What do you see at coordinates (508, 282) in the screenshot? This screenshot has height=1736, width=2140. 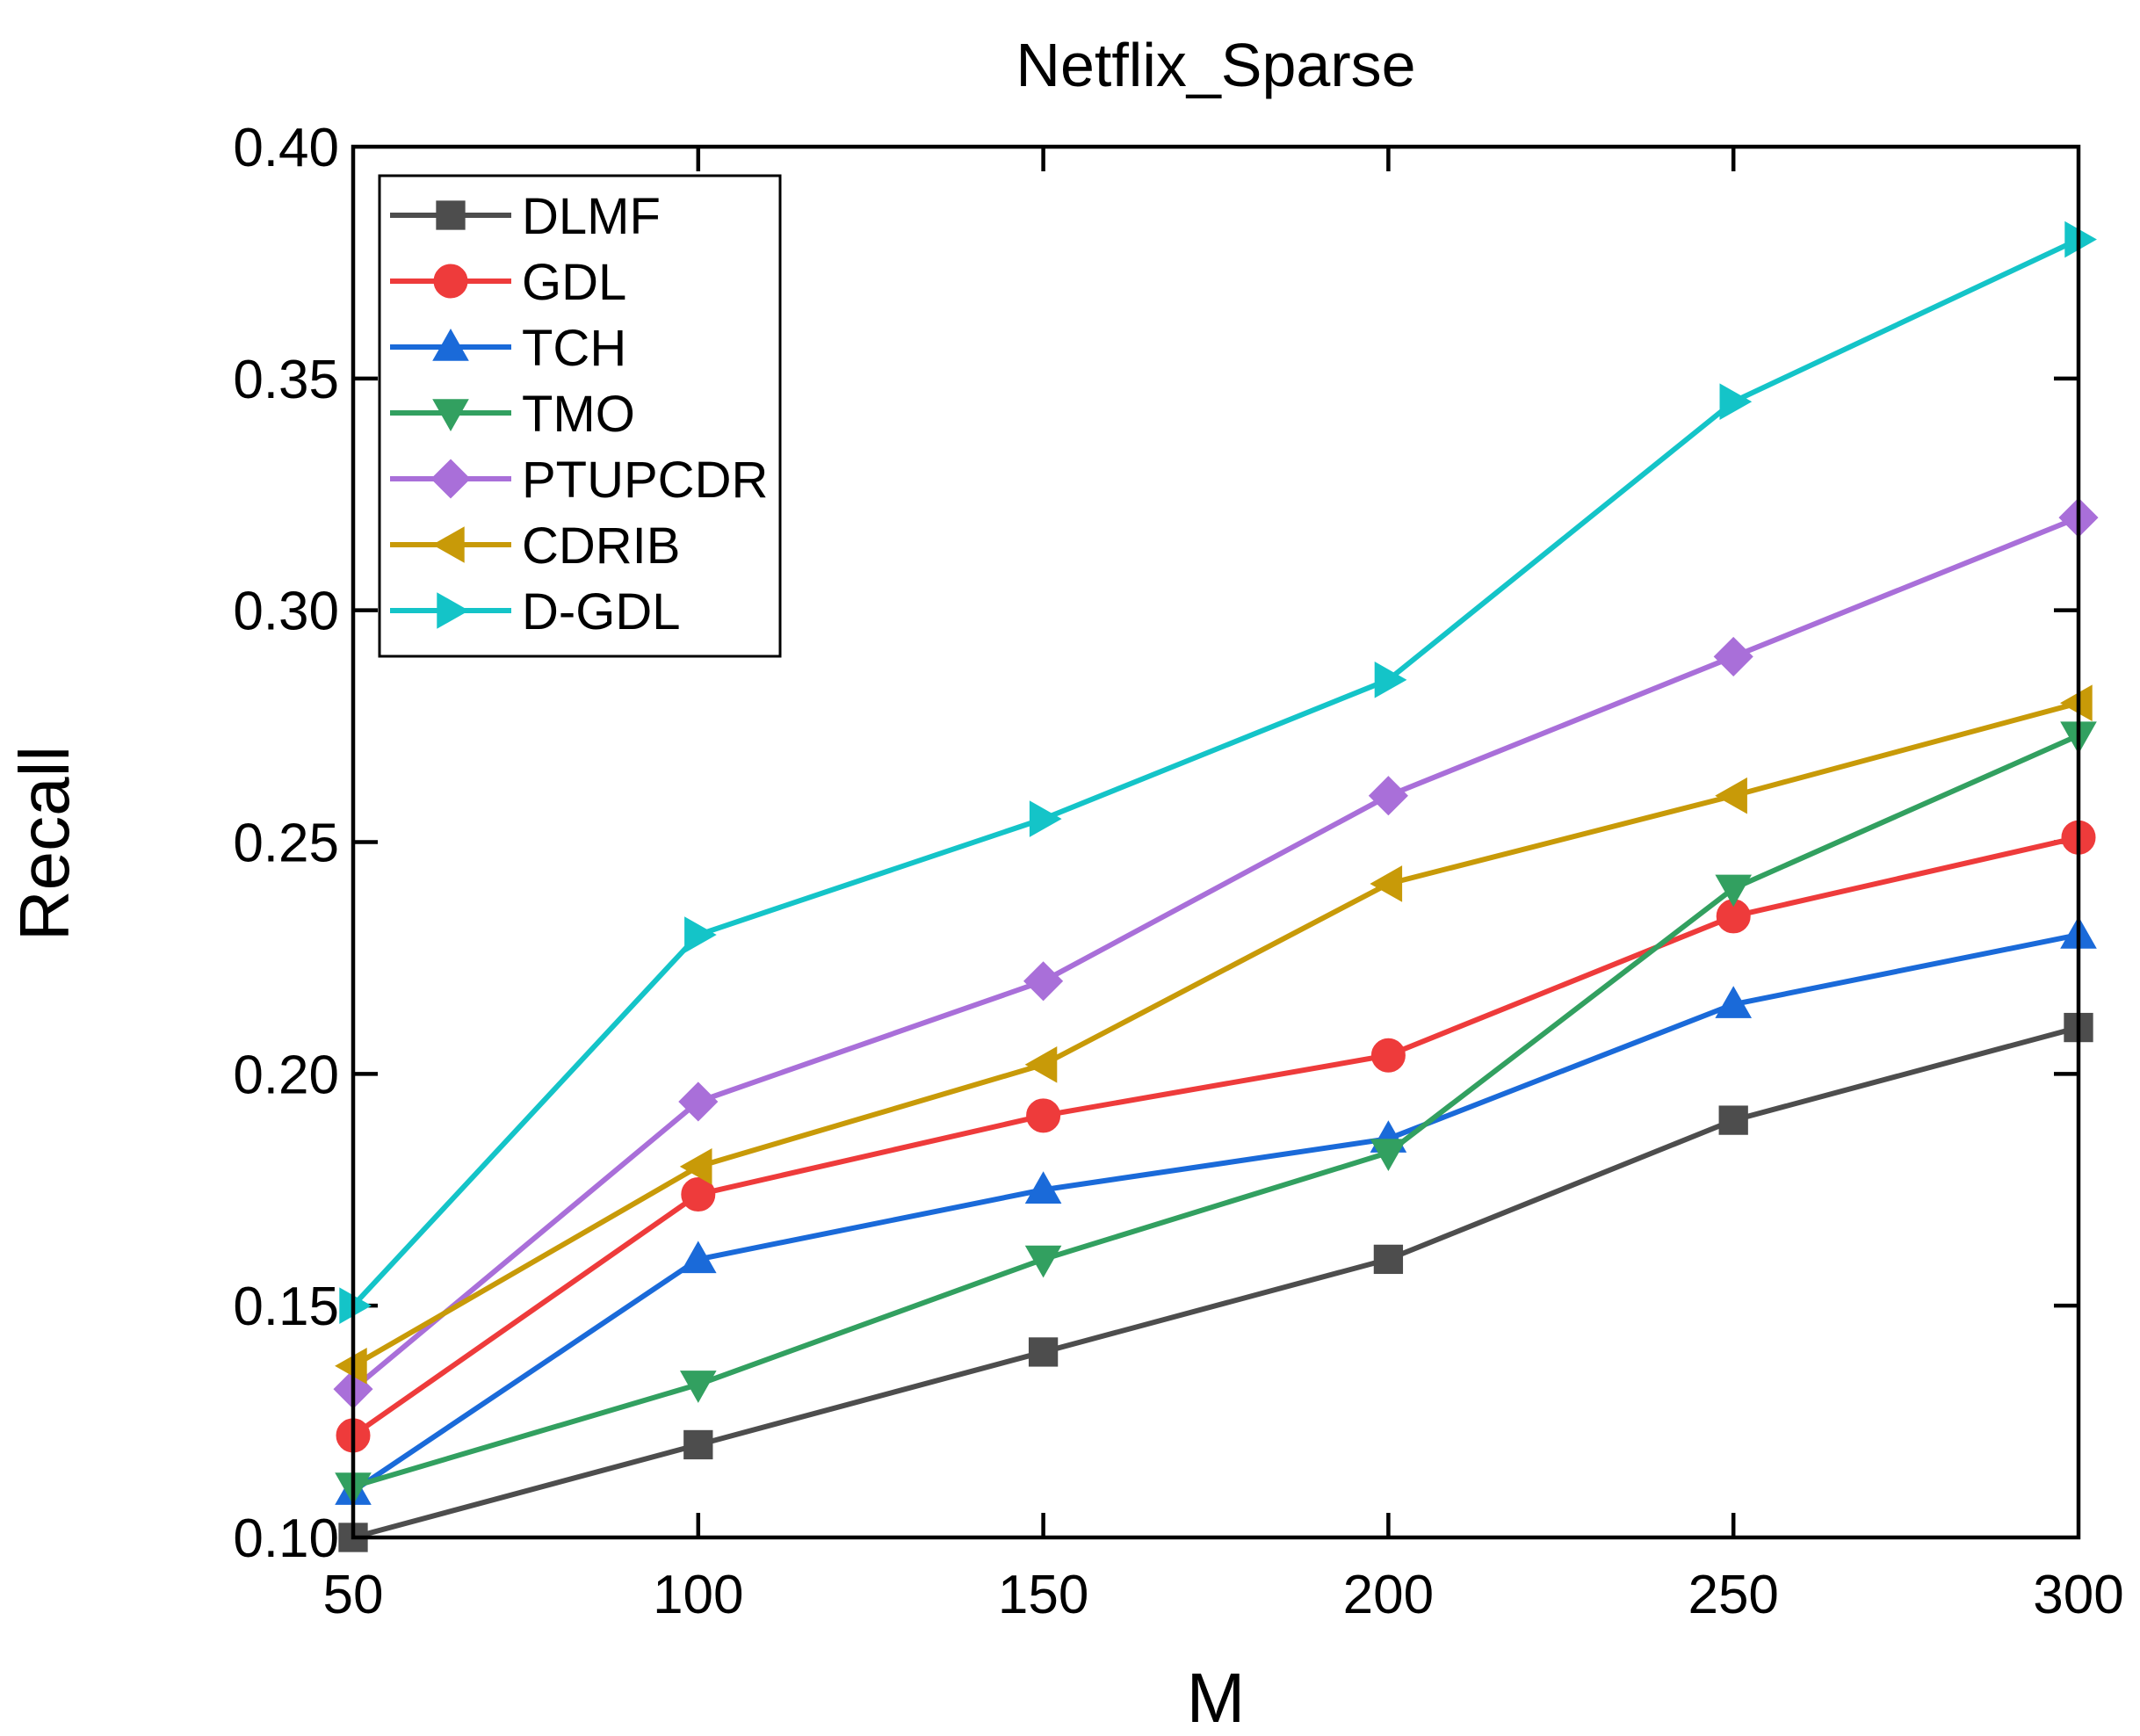 I see `legend-item-gdl: GDL` at bounding box center [508, 282].